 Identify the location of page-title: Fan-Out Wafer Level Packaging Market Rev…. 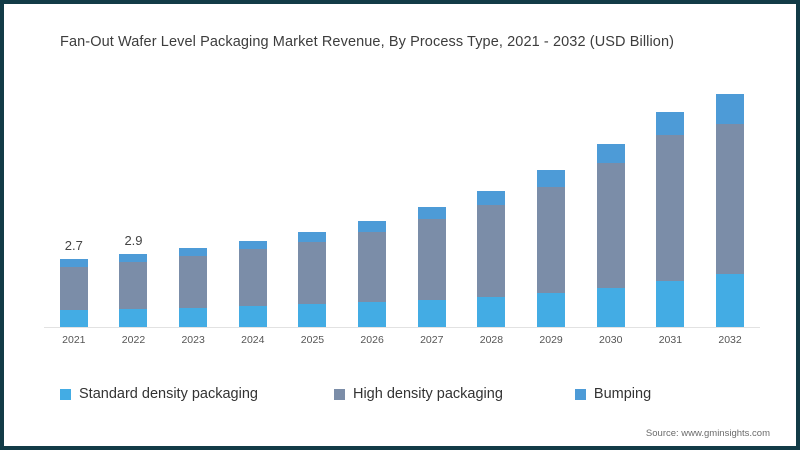
(367, 42).